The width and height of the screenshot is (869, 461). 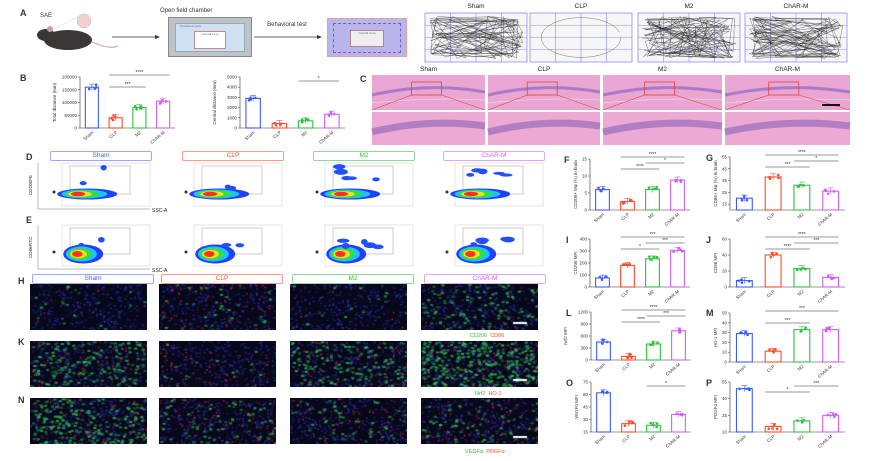 What do you see at coordinates (583, 239) in the screenshot?
I see `y-tick-label: 400` at bounding box center [583, 239].